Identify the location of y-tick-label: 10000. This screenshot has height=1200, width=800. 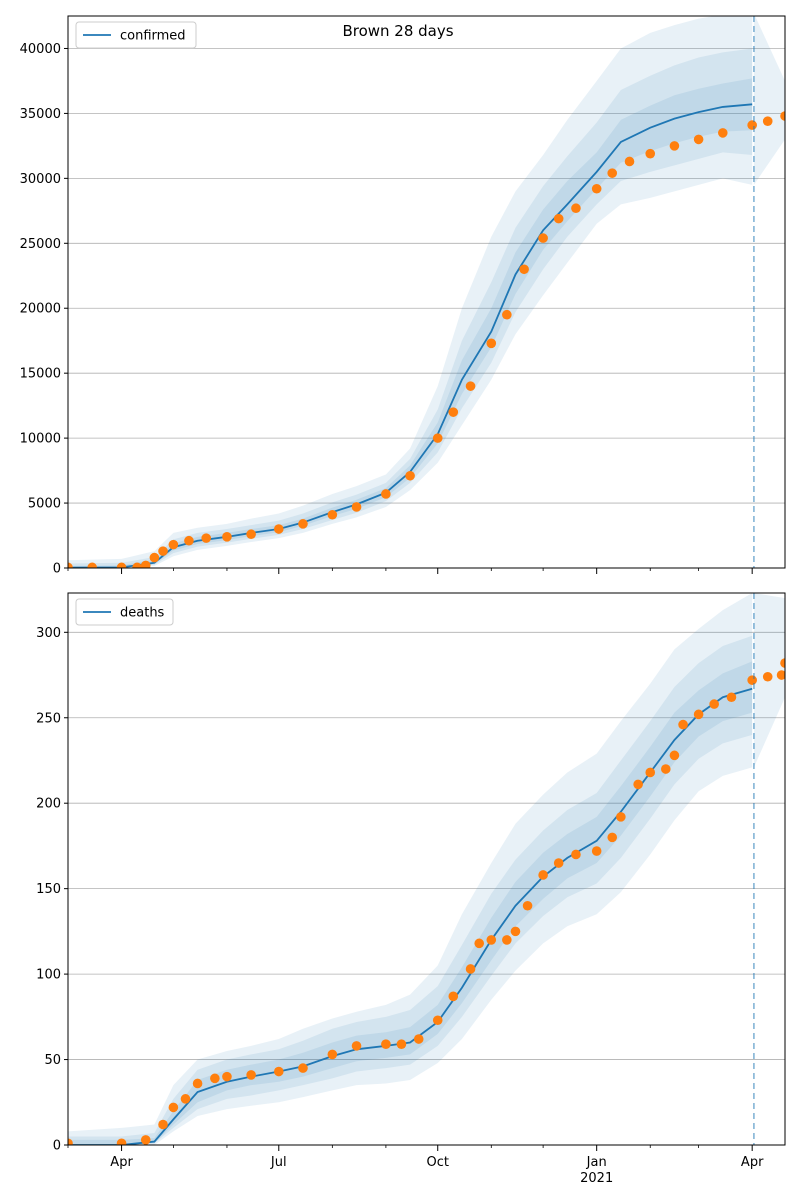
(40, 439).